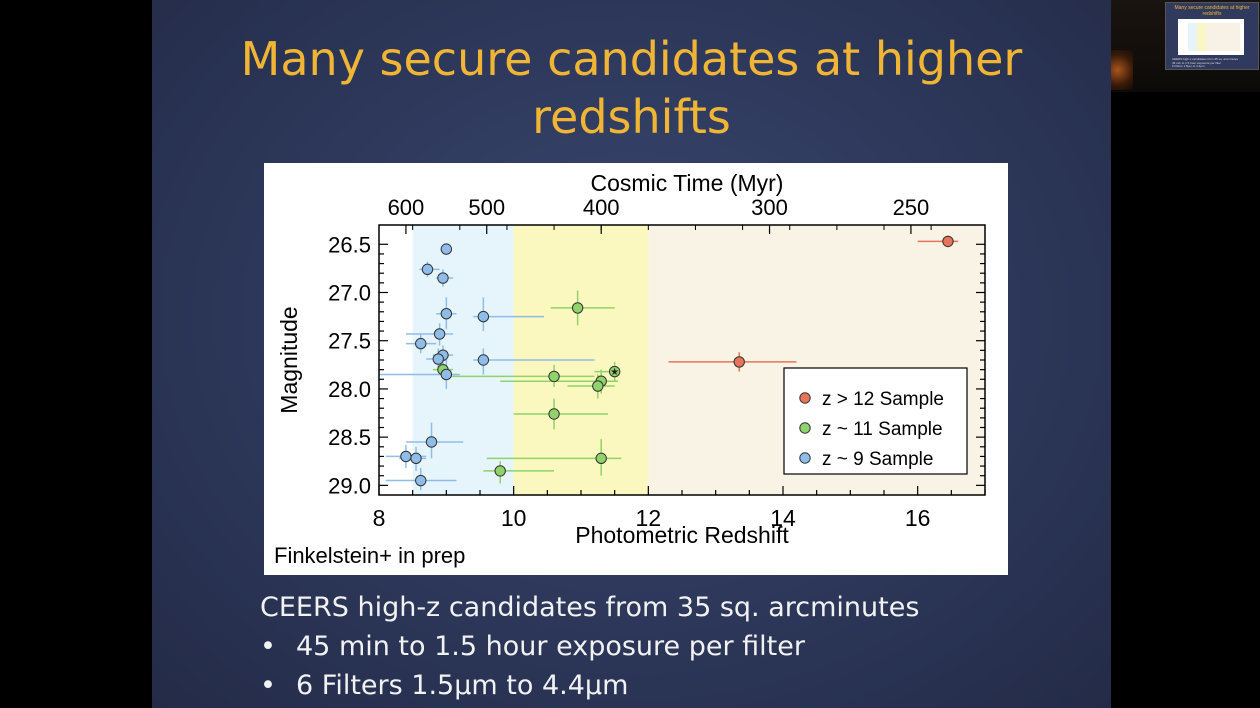  What do you see at coordinates (882, 429) in the screenshot?
I see `legend-label: z ~ 11 Sample` at bounding box center [882, 429].